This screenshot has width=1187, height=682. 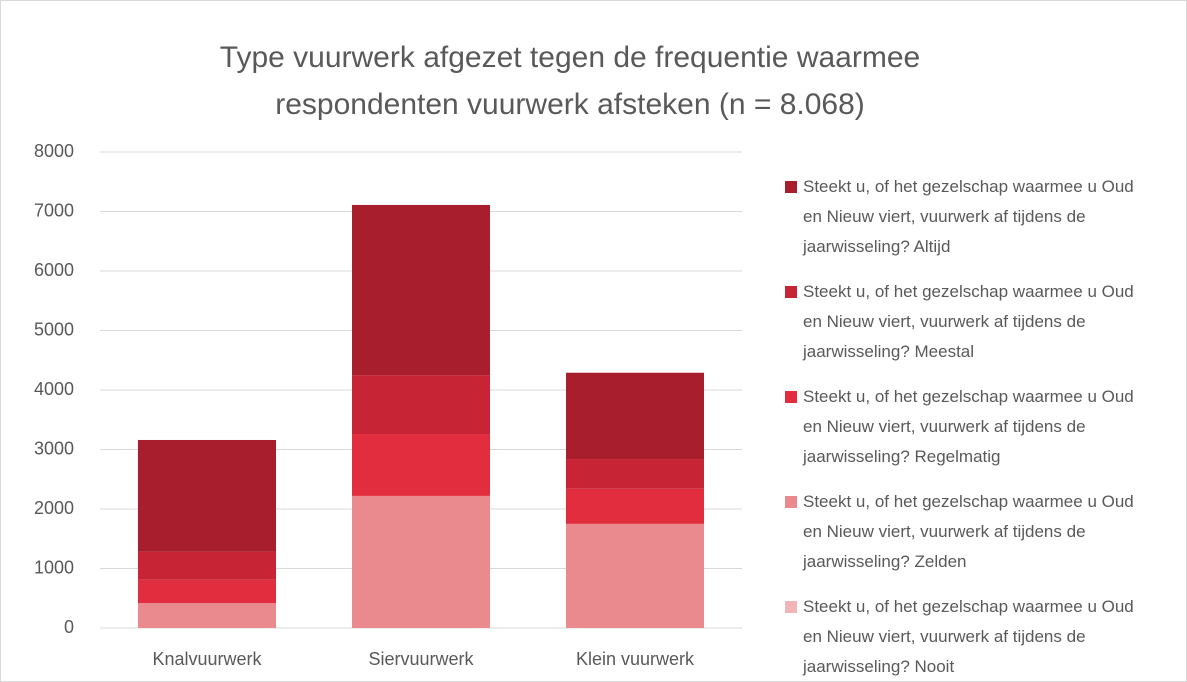 What do you see at coordinates (54, 448) in the screenshot?
I see `y-tick-label: 3000` at bounding box center [54, 448].